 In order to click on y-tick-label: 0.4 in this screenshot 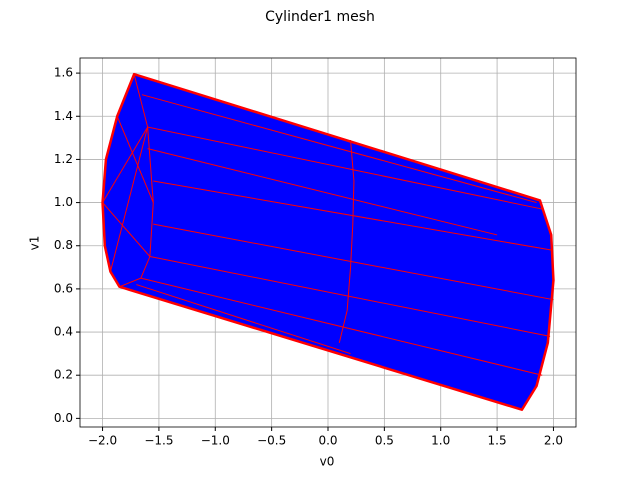, I will do `click(63, 332)`.